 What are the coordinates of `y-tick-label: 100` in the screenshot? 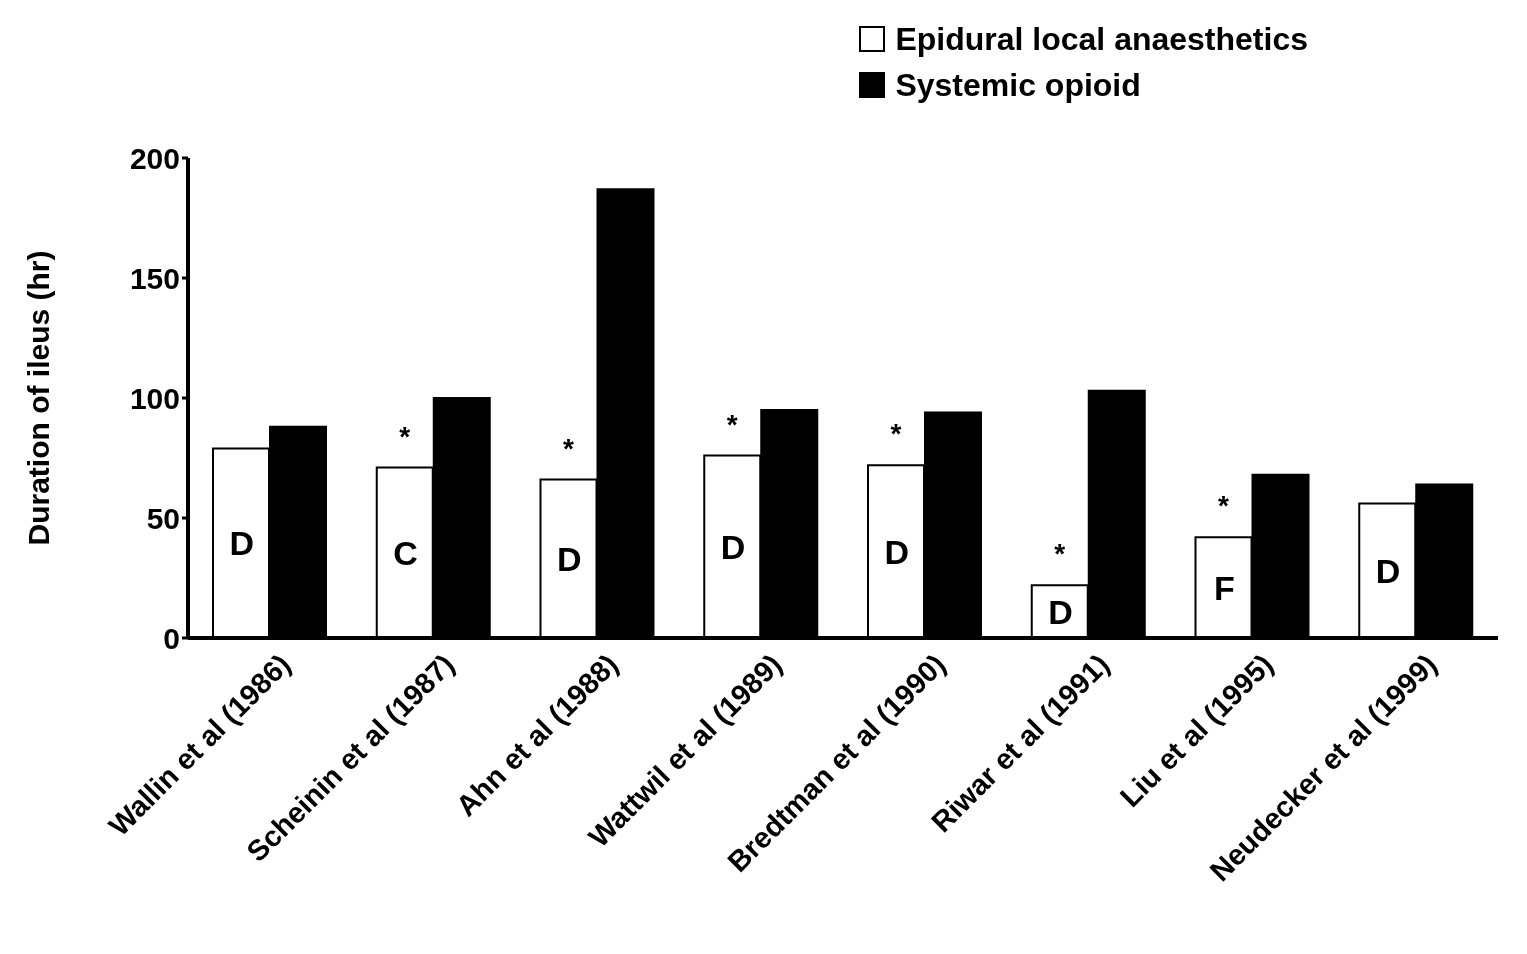 It's located at (154, 398).